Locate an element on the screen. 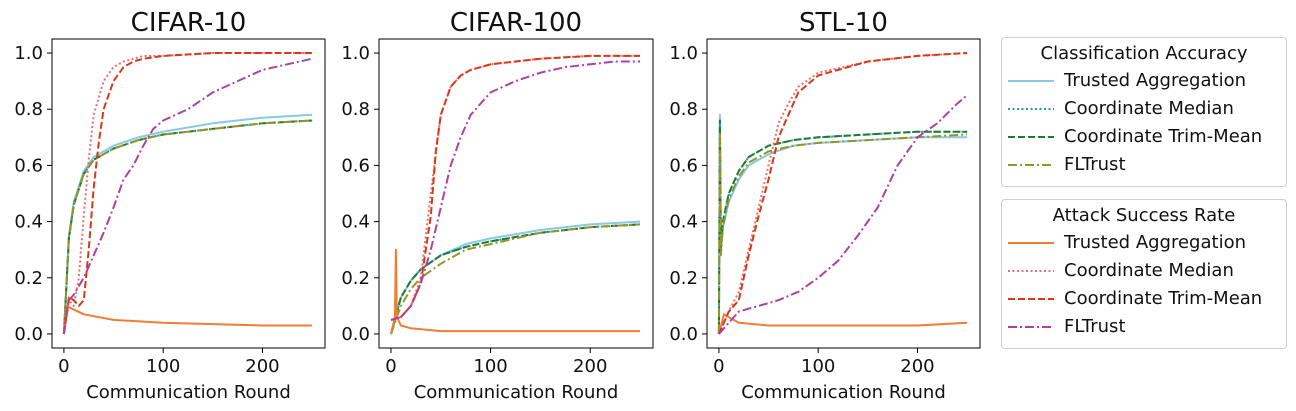 This screenshot has width=1296, height=411. legend-title: Attack Success Rate is located at coordinates (1144, 215).